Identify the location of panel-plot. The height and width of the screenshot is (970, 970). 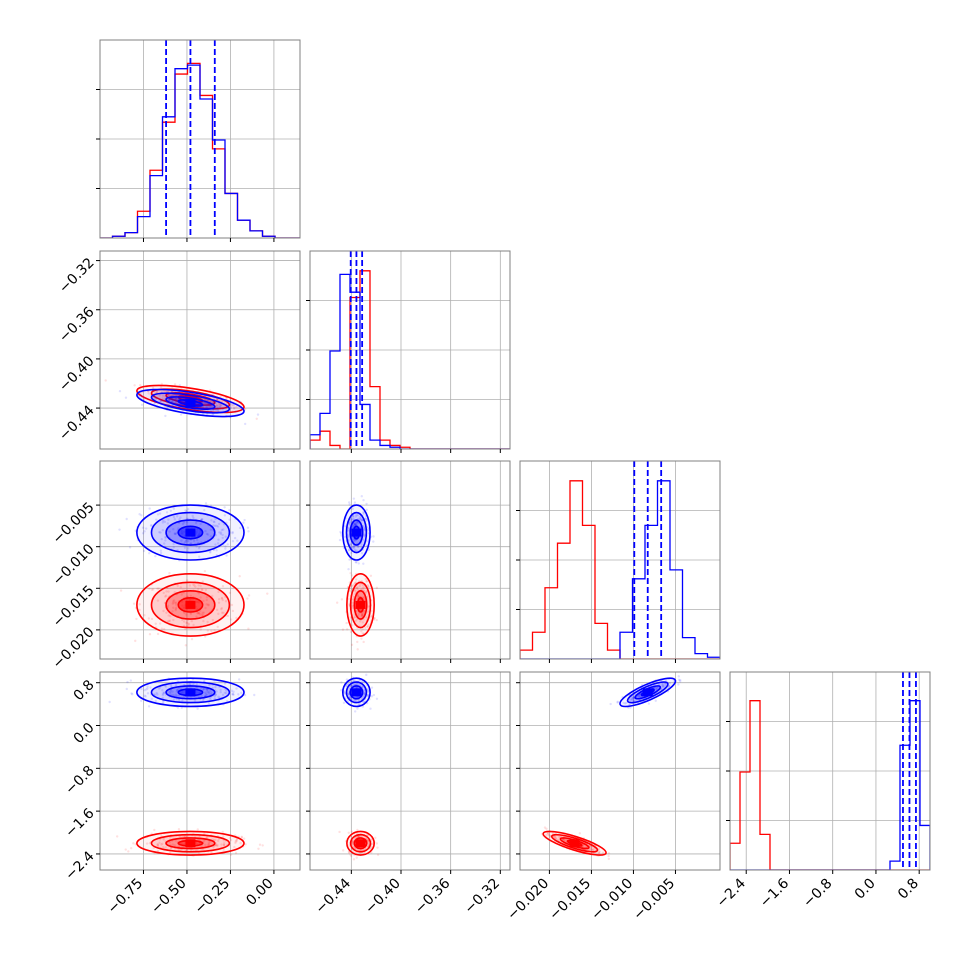
(620, 560).